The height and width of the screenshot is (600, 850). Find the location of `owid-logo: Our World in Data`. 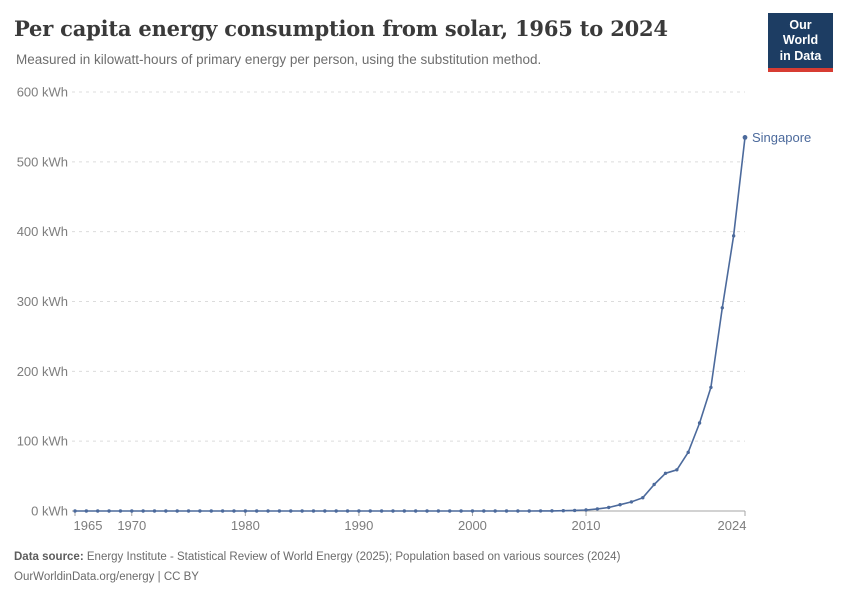

owid-logo: Our World in Data is located at coordinates (800, 42).